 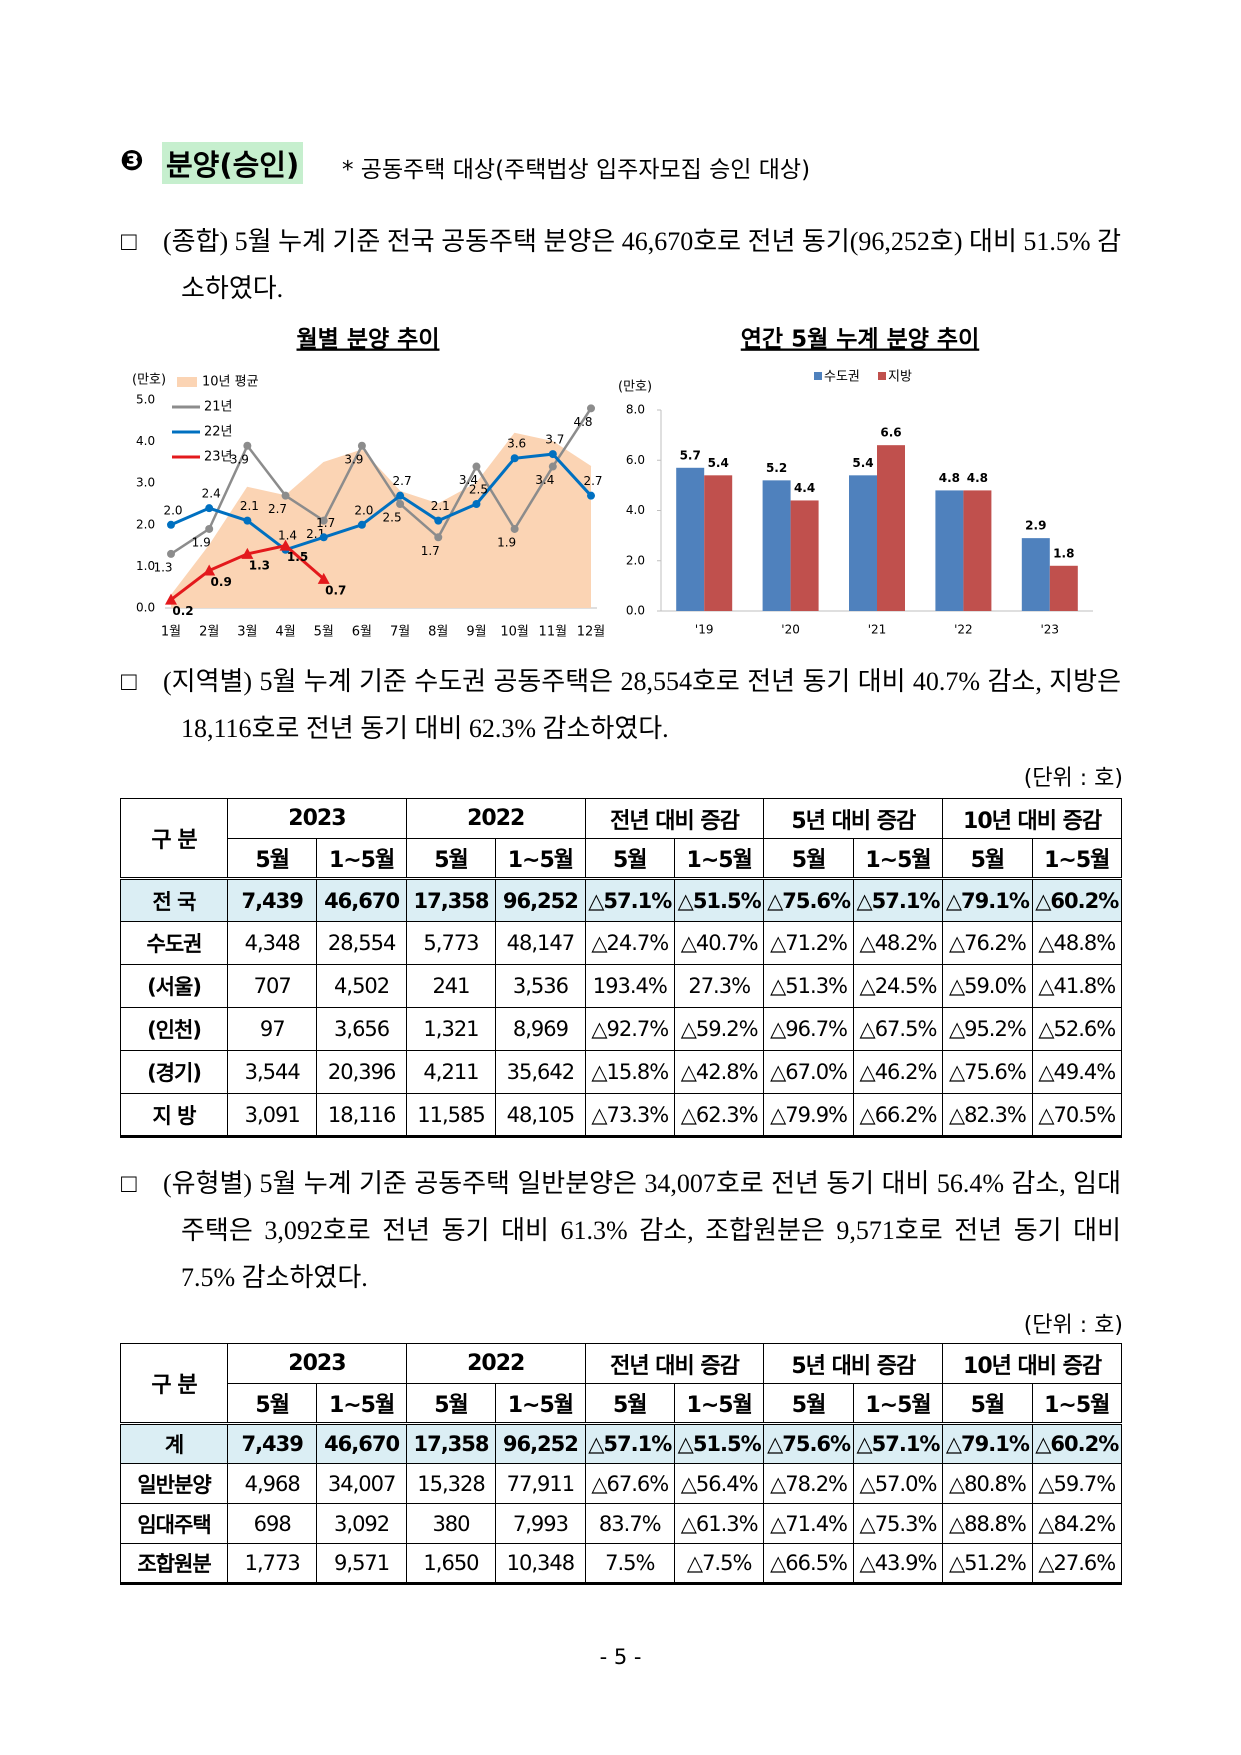 I want to click on cell: 96,252, so click(x=540, y=1443).